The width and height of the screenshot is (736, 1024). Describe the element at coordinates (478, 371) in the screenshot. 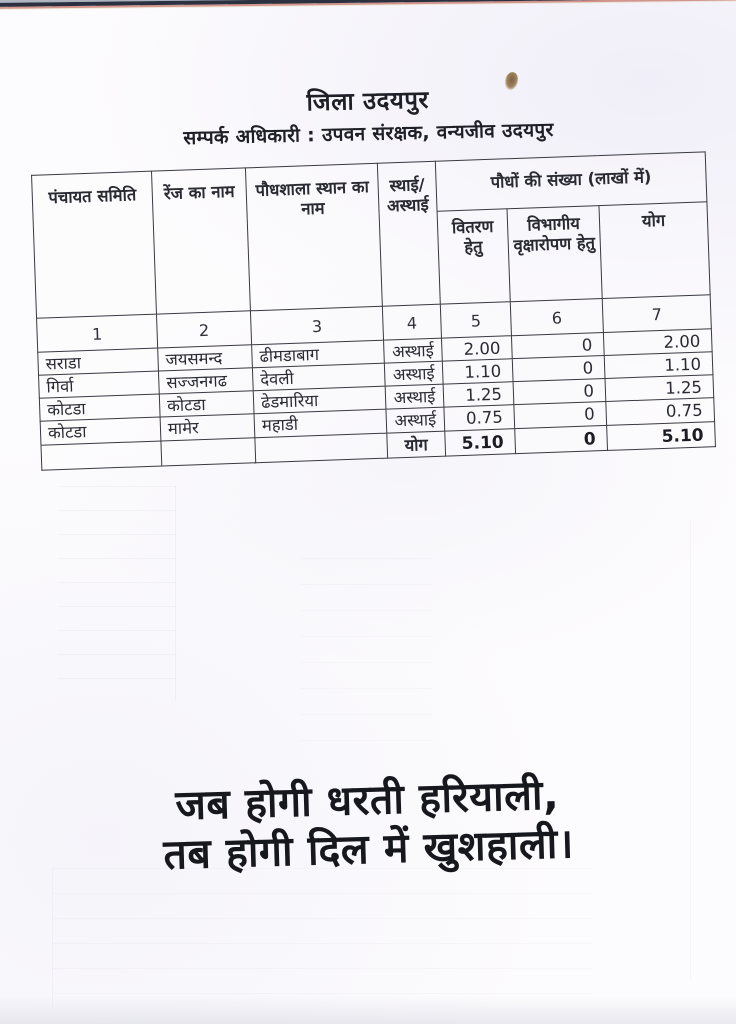

I see `cell-distribution: 1.10` at that location.